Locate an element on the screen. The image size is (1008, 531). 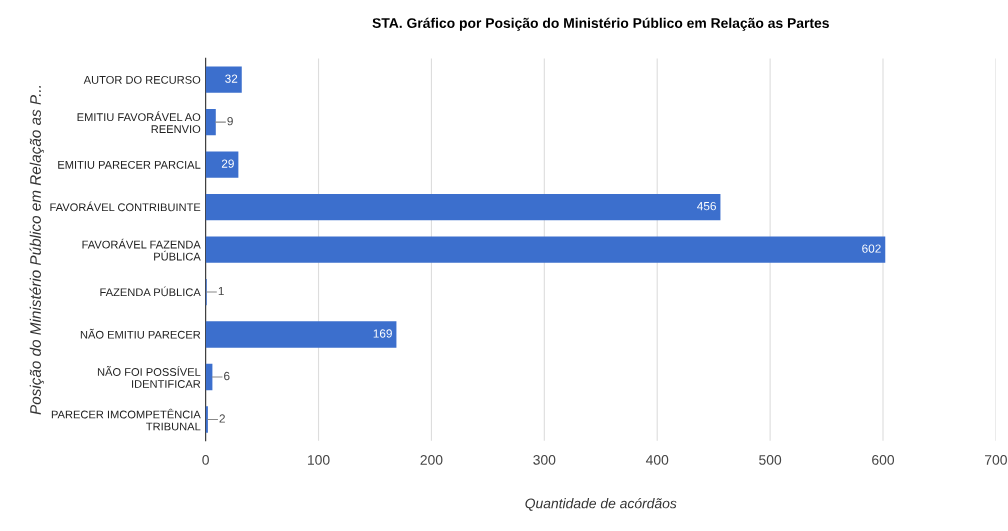
y-tick-label: PARECER IMCOMPETÊNCIA TRIBUNAL is located at coordinates (126, 419).